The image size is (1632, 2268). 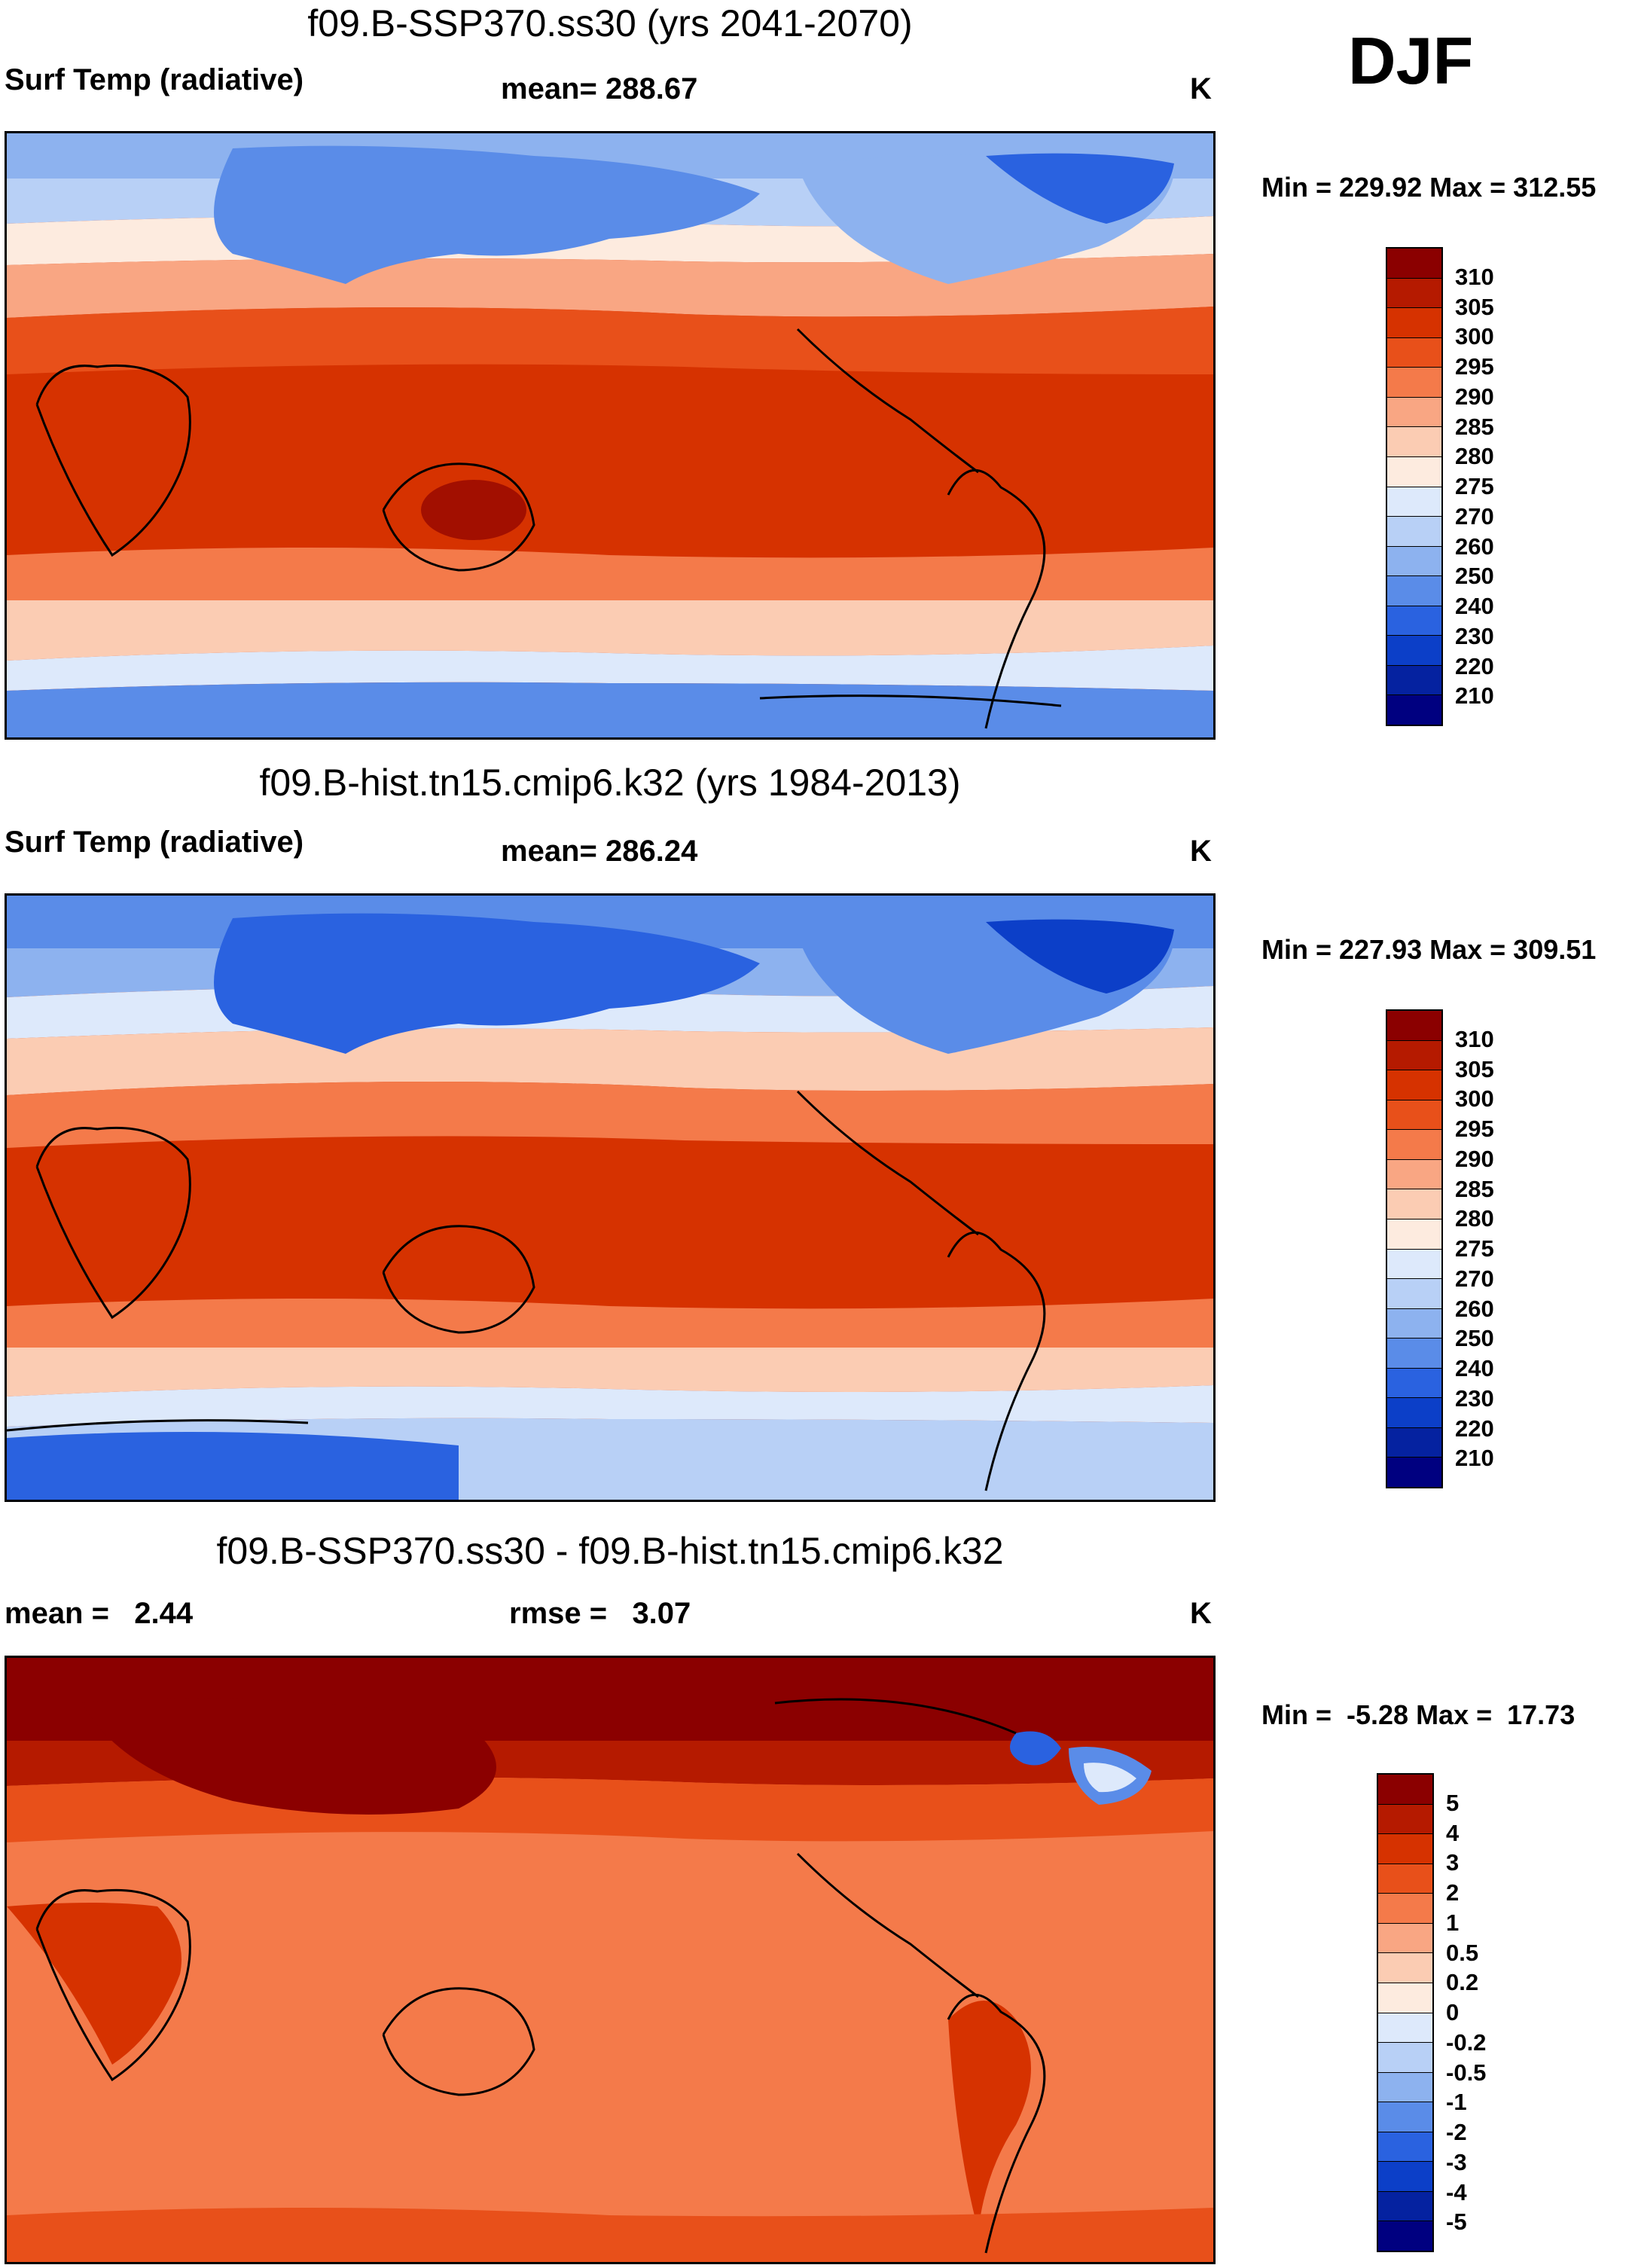 What do you see at coordinates (1456, 2103) in the screenshot?
I see `colorbar-label: -1` at bounding box center [1456, 2103].